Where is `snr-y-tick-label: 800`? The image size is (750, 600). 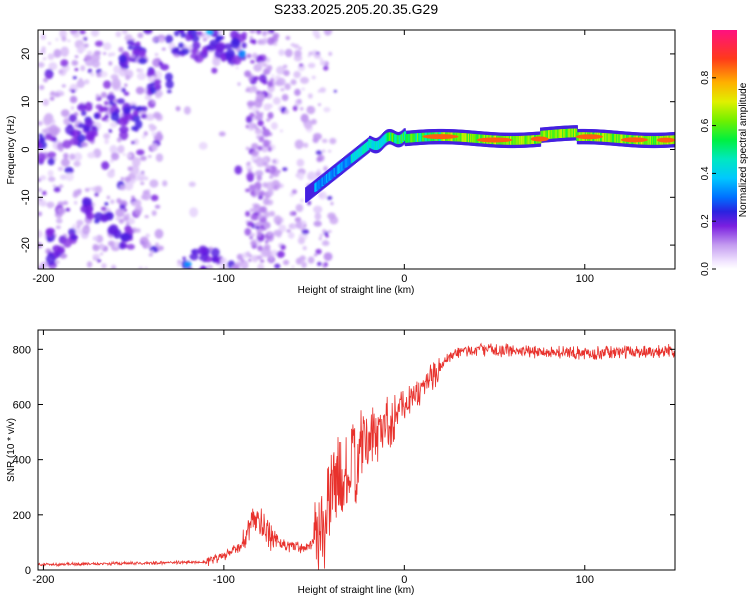
snr-y-tick-label: 800 is located at coordinates (22, 350).